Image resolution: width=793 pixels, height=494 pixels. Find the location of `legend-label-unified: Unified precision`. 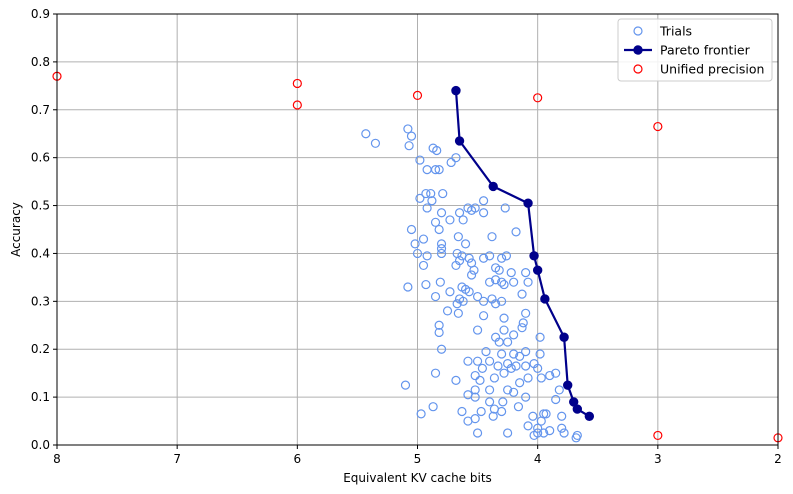

legend-label-unified: Unified precision is located at coordinates (712, 69).